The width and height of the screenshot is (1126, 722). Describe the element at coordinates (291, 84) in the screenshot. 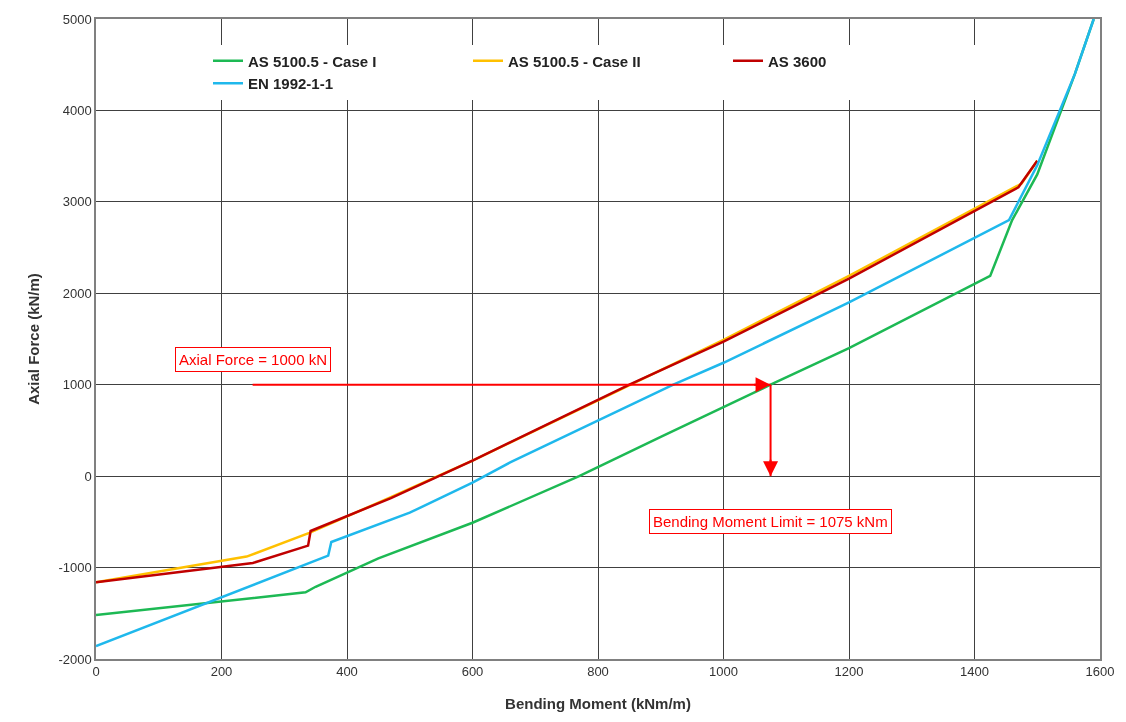

I see `legend-label: EN 1992-1-1` at that location.